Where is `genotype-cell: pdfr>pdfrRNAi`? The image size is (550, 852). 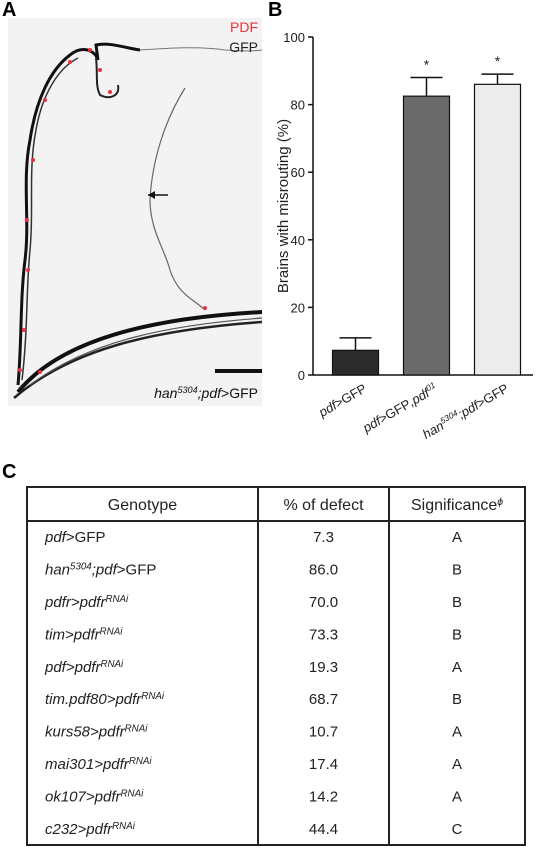 genotype-cell: pdfr>pdfrRNAi is located at coordinates (86, 603).